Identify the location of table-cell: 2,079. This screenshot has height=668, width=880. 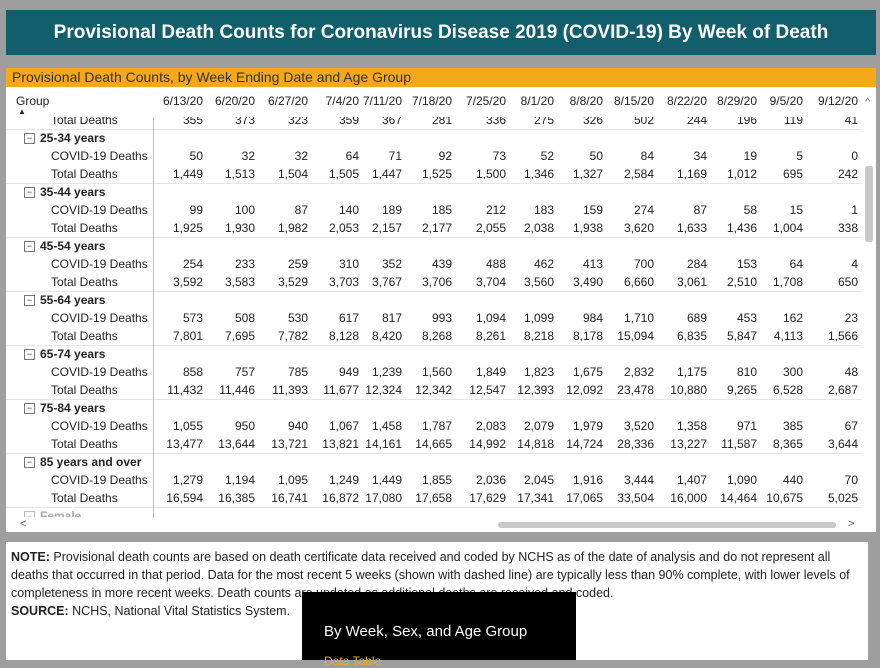
(538, 426).